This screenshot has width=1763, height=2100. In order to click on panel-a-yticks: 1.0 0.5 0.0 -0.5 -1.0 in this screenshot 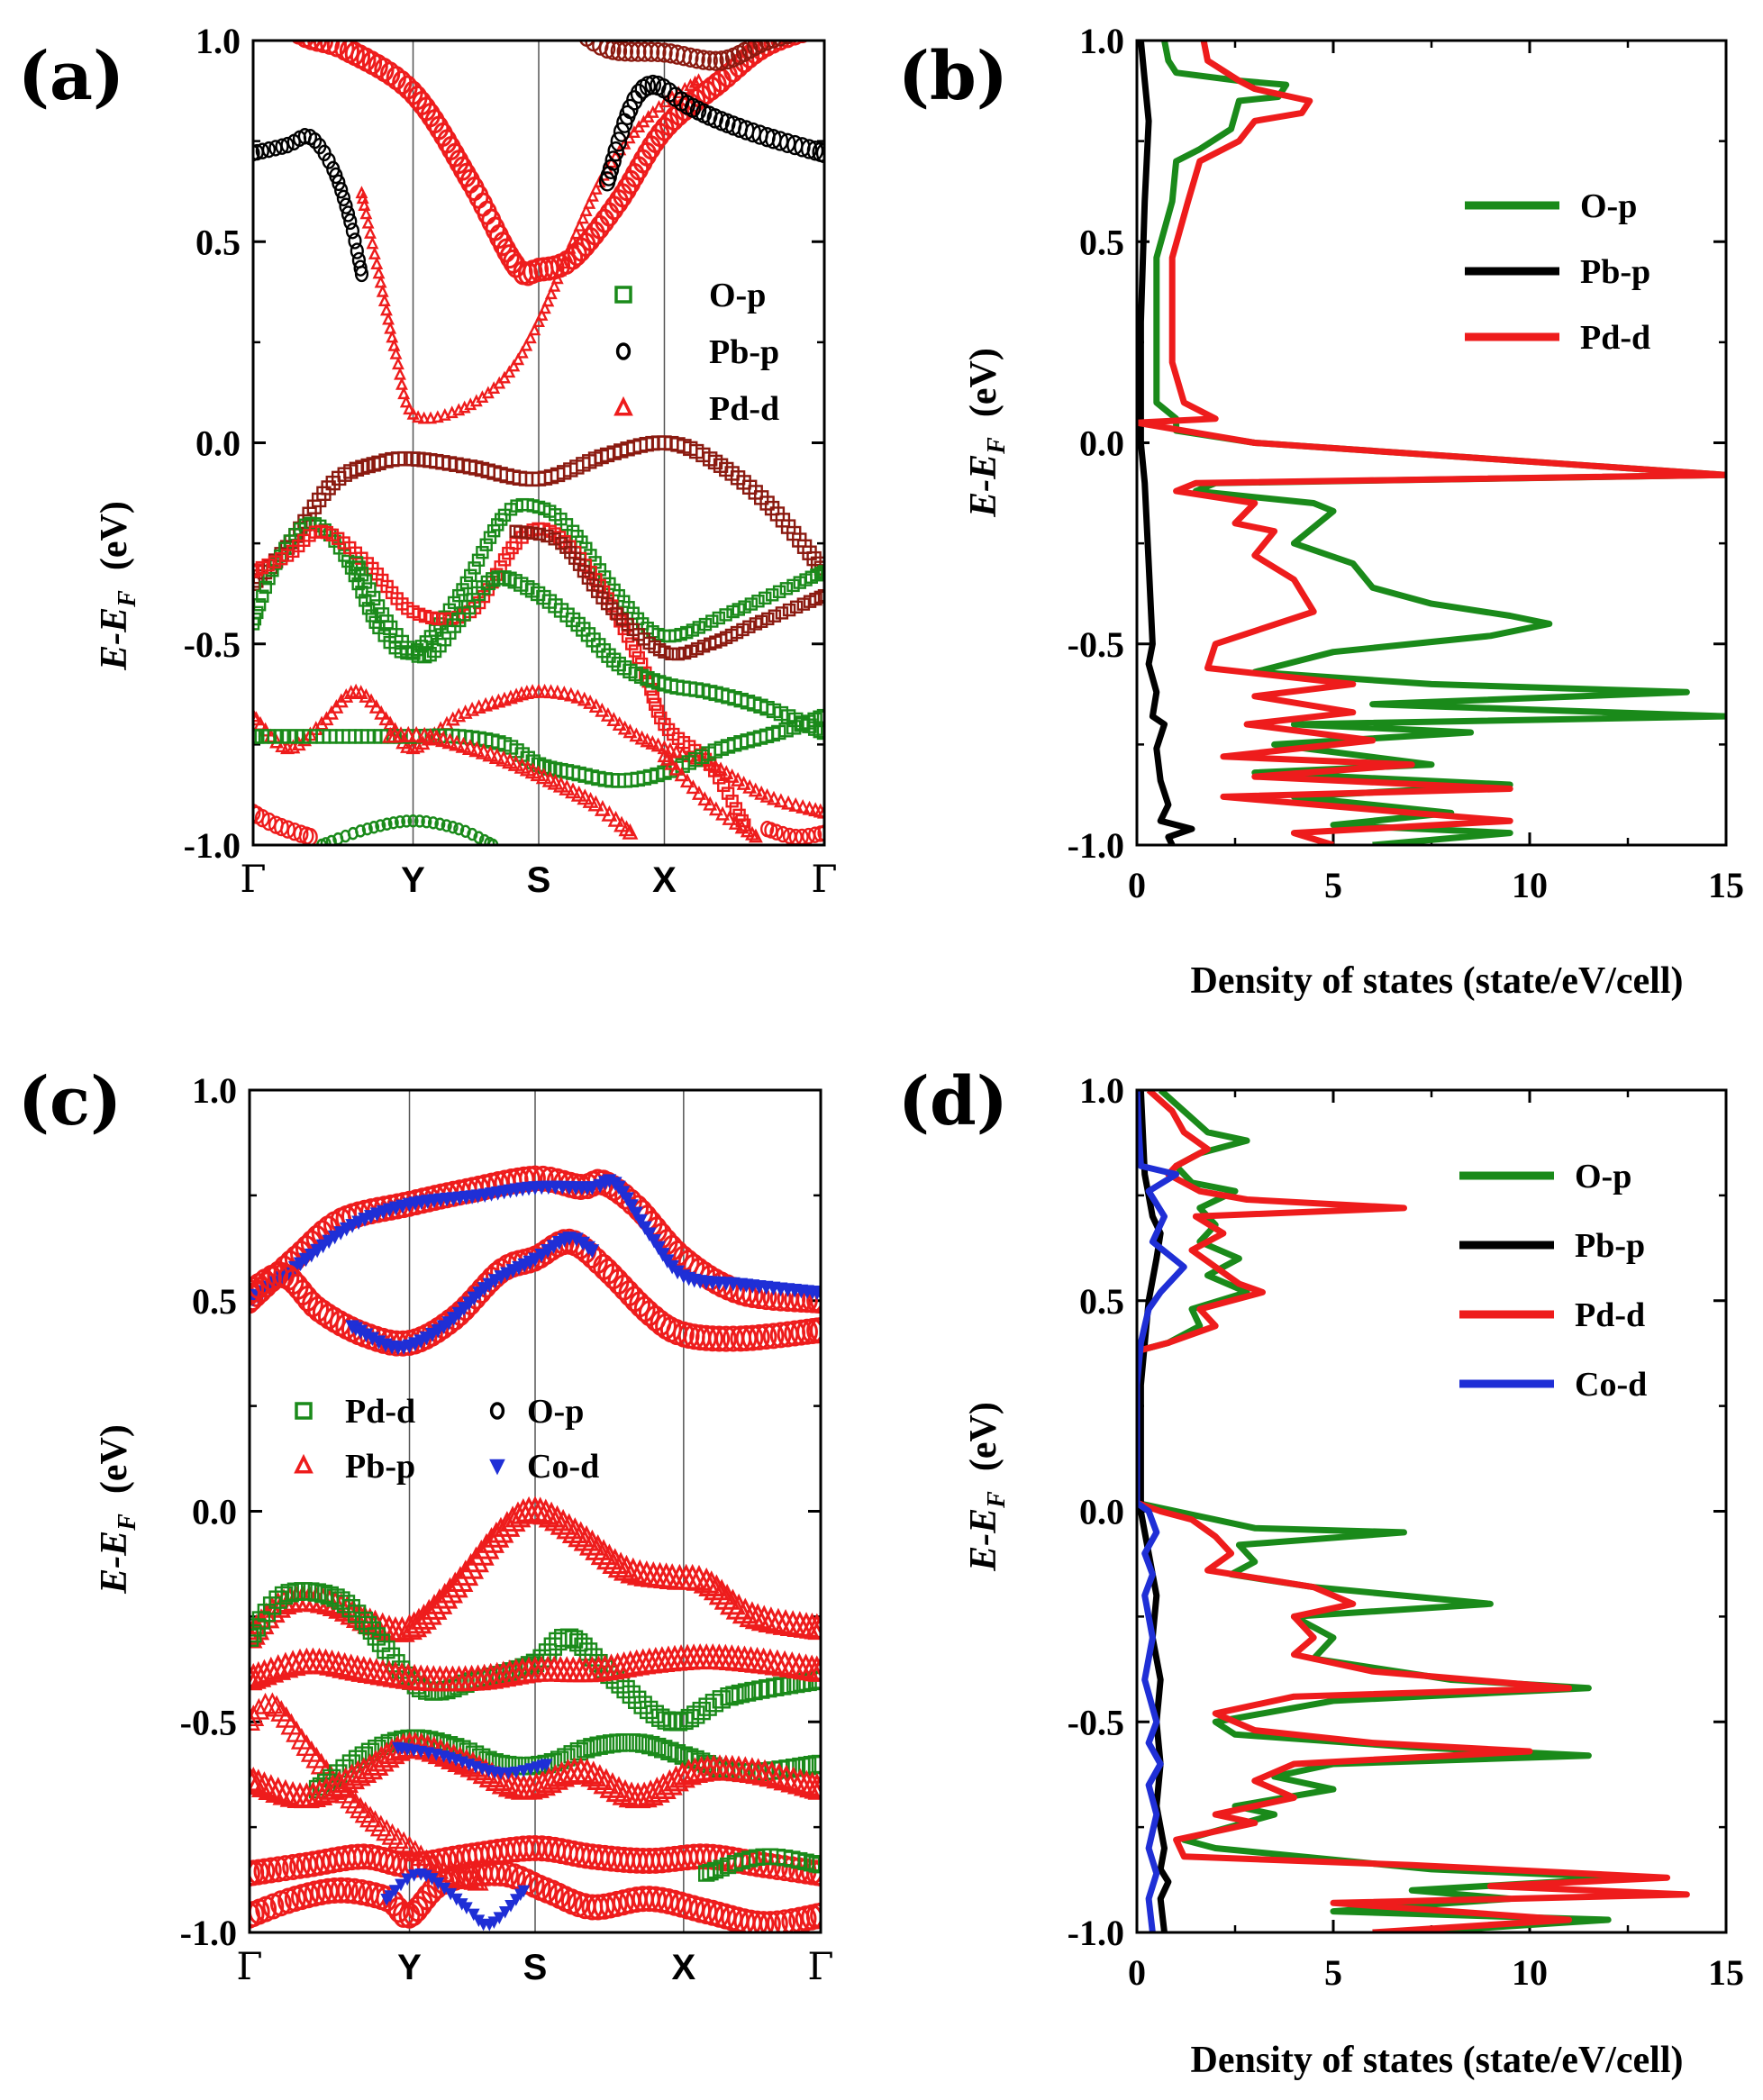, I will do `click(504, 444)`.